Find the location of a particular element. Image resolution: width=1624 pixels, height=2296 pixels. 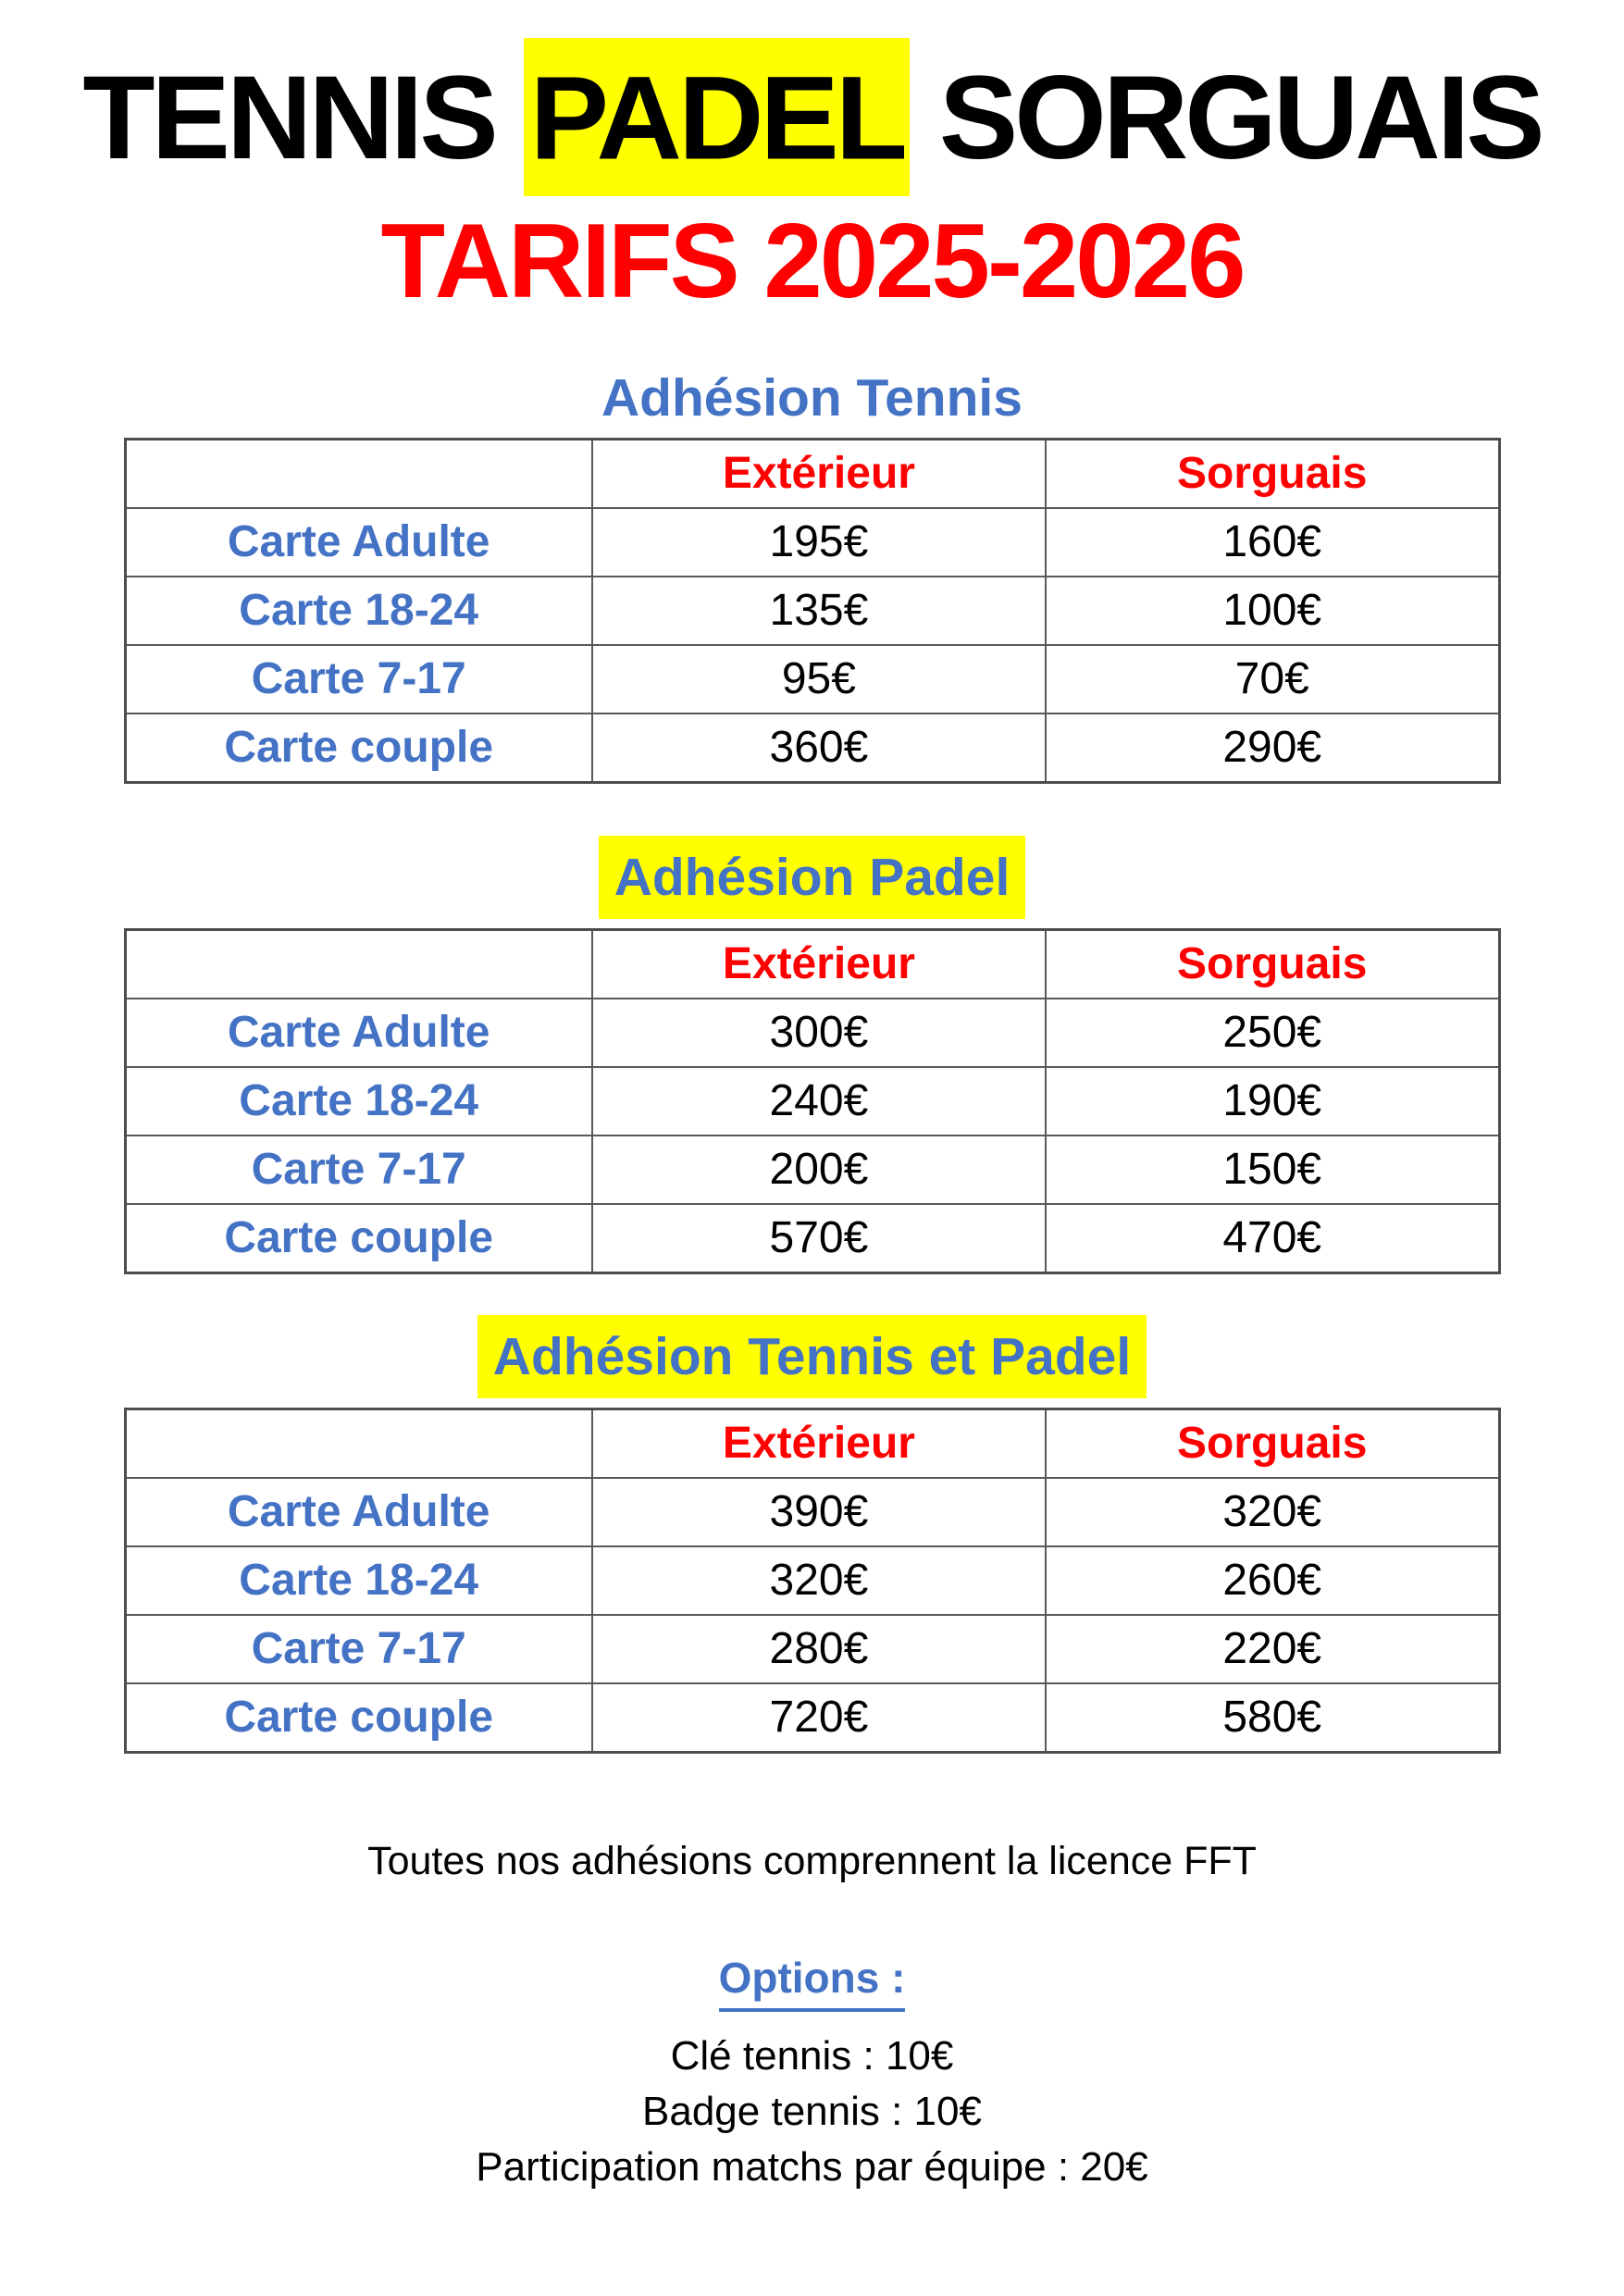

club-title: TENNIS PADEL SORGUAIS is located at coordinates (812, 118).